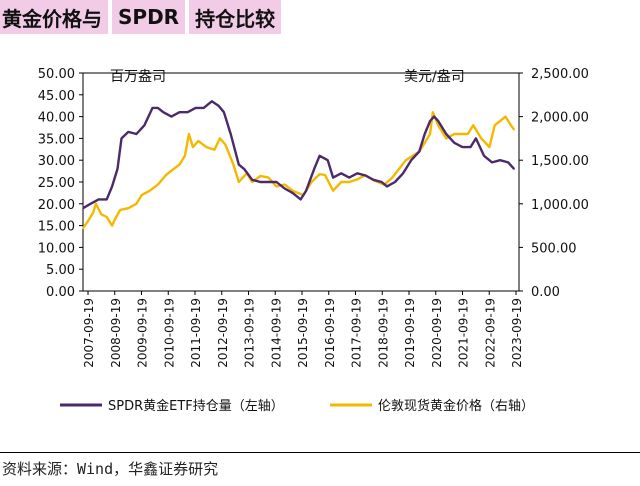 The width and height of the screenshot is (640, 486). I want to click on left-tick-label: 50.00, so click(56, 74).